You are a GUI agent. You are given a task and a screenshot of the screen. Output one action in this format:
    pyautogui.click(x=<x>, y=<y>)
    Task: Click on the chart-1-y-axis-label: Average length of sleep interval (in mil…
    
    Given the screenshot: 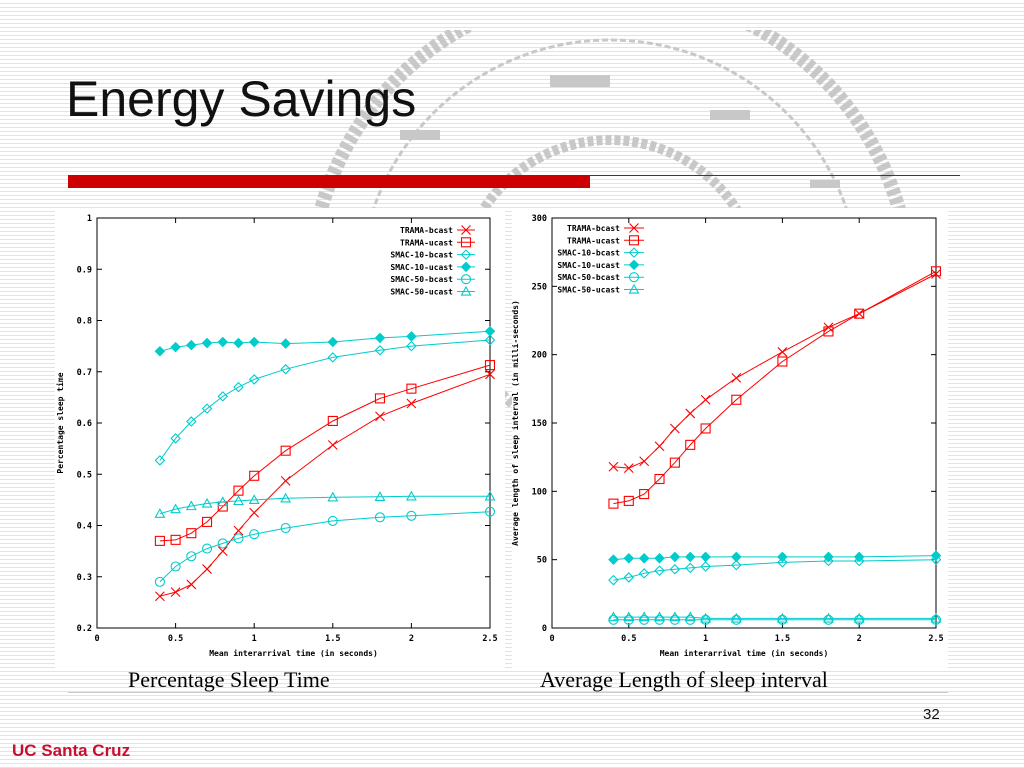 What is the action you would take?
    pyautogui.click(x=516, y=423)
    